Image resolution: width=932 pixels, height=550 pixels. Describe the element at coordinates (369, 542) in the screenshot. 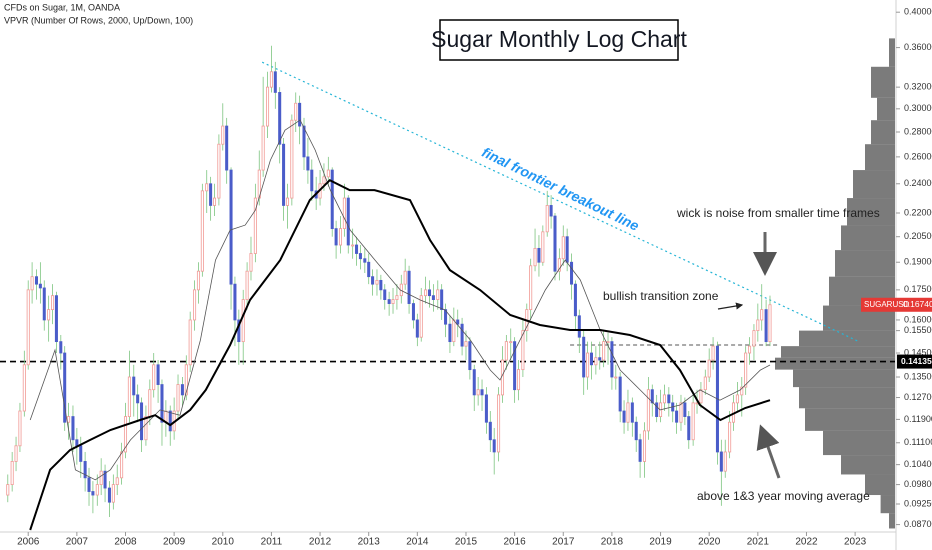

I see `x-tick-label: 2013` at that location.